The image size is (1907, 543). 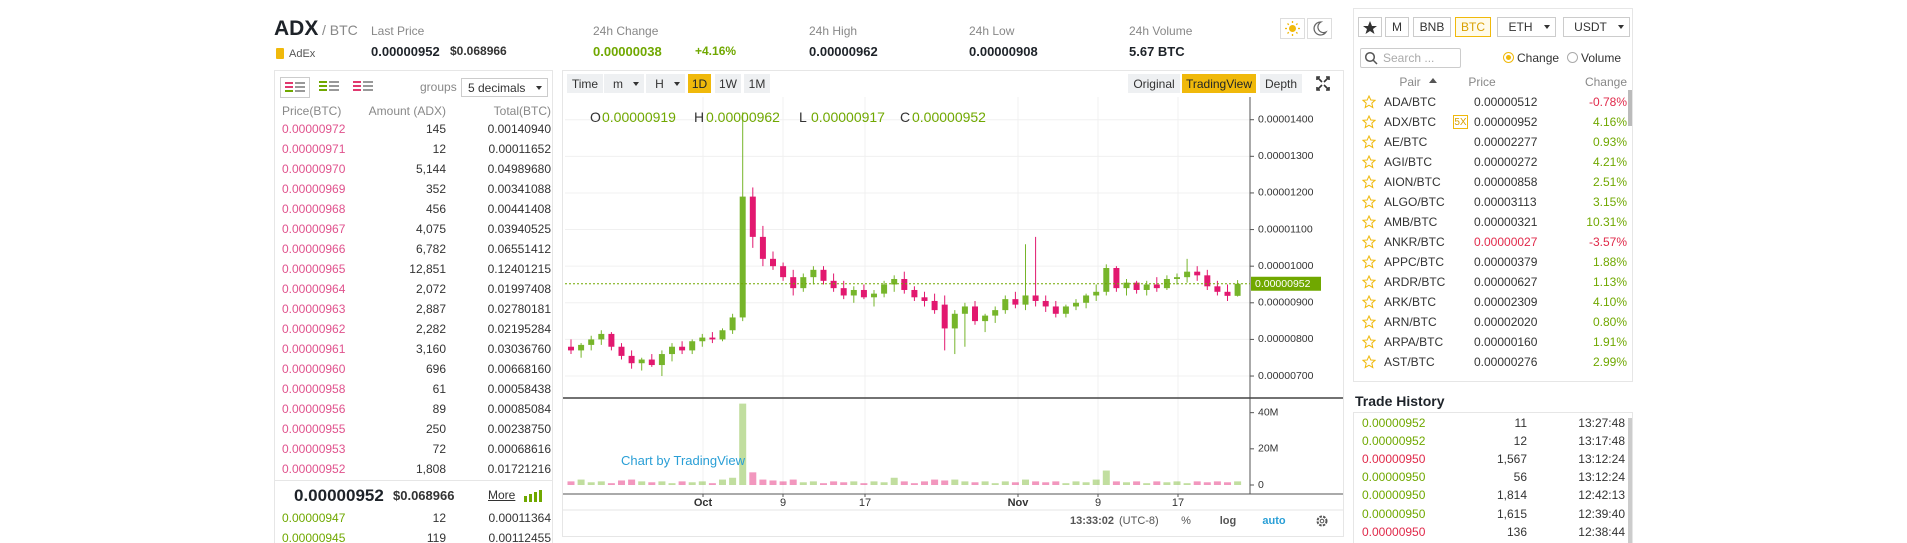 What do you see at coordinates (1601, 459) in the screenshot?
I see `trade-time: 13:12:24` at bounding box center [1601, 459].